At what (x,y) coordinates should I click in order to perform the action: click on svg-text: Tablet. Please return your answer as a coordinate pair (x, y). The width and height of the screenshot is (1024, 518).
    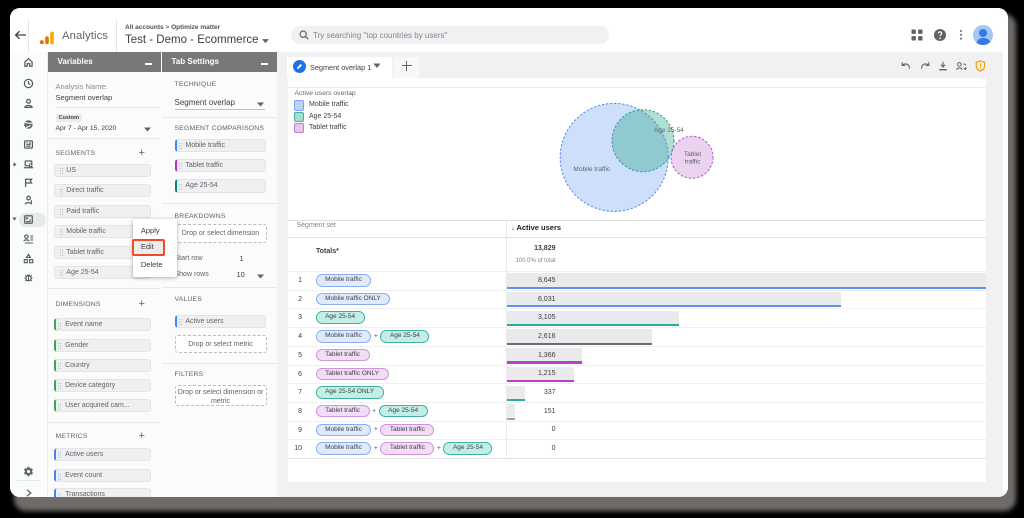
    Looking at the image, I should click on (693, 154).